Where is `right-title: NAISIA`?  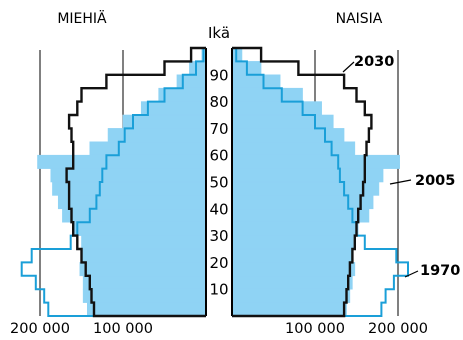 right-title: NAISIA is located at coordinates (359, 19).